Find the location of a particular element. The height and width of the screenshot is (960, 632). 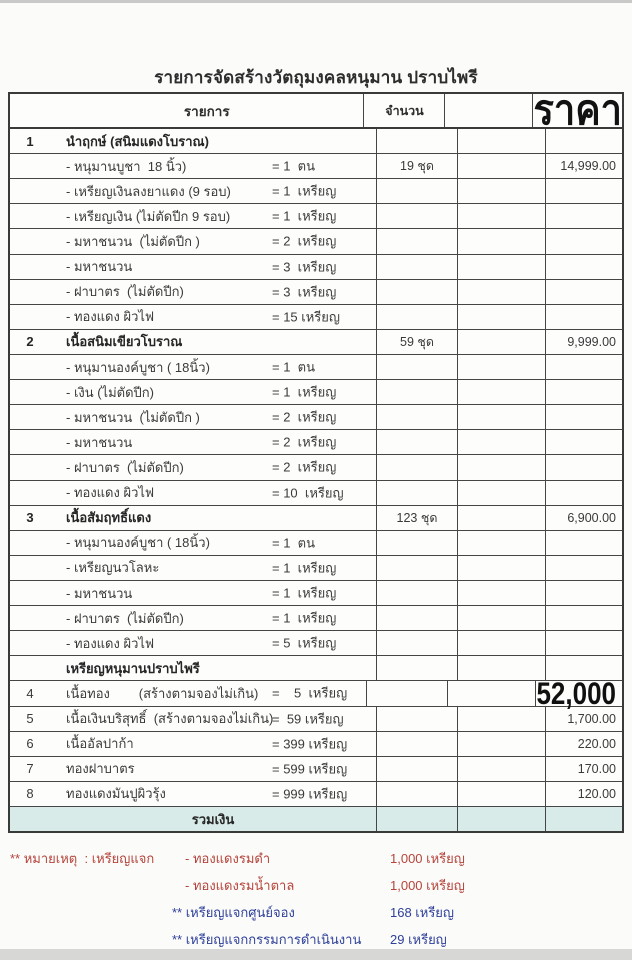

table-row: - เงิน (ไม่ตัดปีก) = 1 เหรียญ is located at coordinates (316, 393).